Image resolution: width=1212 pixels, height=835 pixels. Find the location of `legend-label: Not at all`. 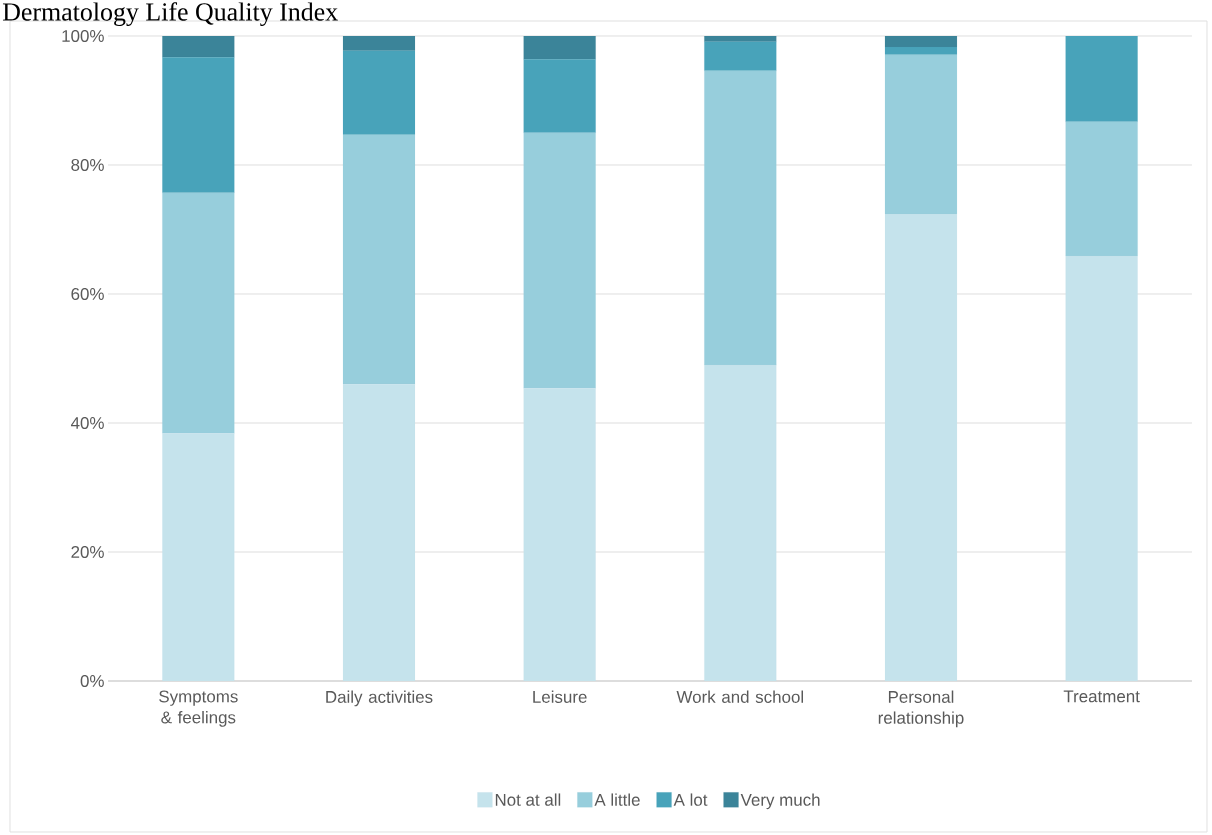

legend-label: Not at all is located at coordinates (528, 799).